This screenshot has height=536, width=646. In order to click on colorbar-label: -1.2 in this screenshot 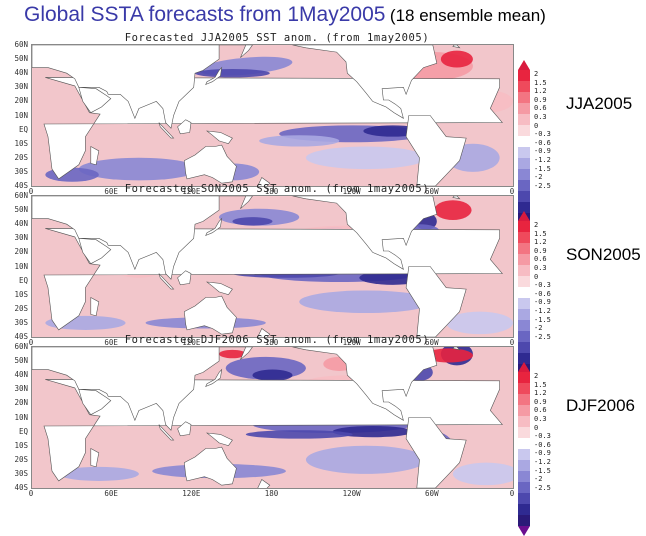, I will do `click(542, 160)`.